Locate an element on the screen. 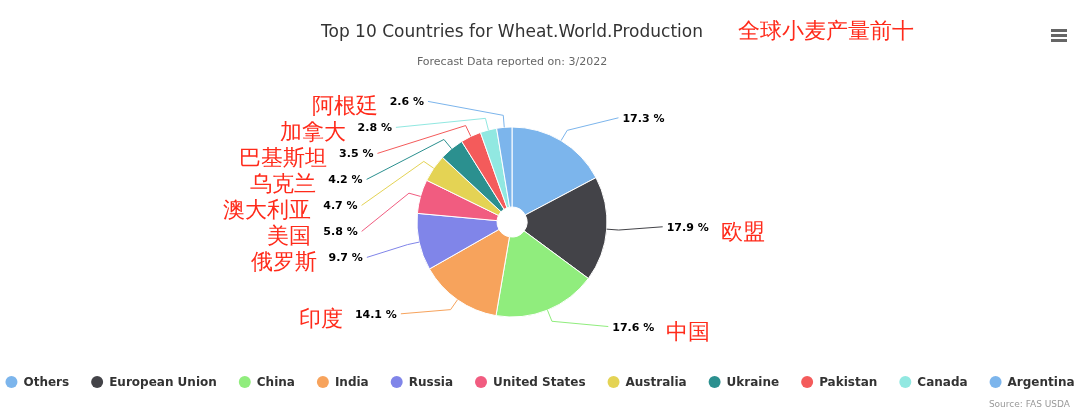 The image size is (1080, 418). legend-label: Australia is located at coordinates (656, 382).